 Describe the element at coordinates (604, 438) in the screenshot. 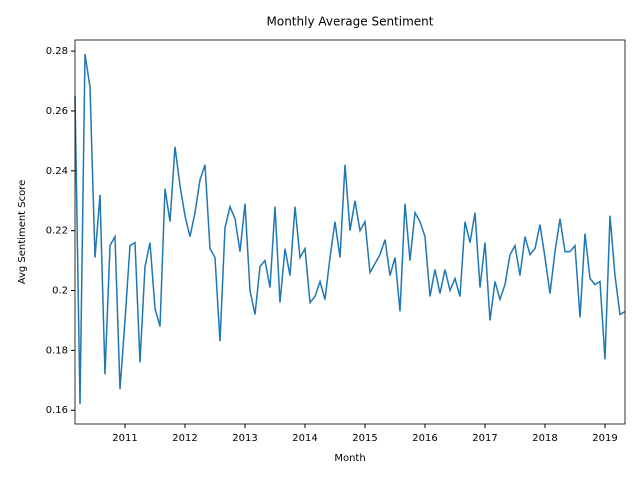

I see `x-tick-label: 2019` at that location.